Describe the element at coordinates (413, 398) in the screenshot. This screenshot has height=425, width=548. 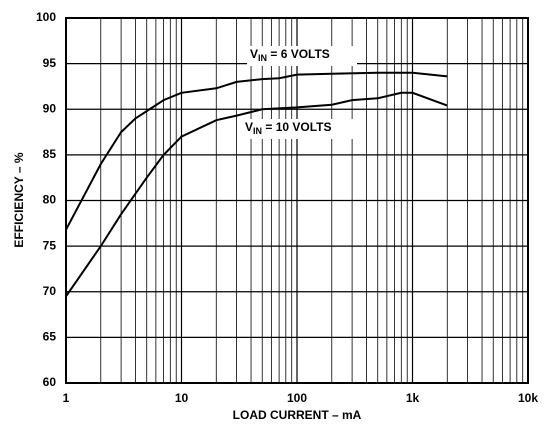
I see `x-tick-label: 1k` at that location.